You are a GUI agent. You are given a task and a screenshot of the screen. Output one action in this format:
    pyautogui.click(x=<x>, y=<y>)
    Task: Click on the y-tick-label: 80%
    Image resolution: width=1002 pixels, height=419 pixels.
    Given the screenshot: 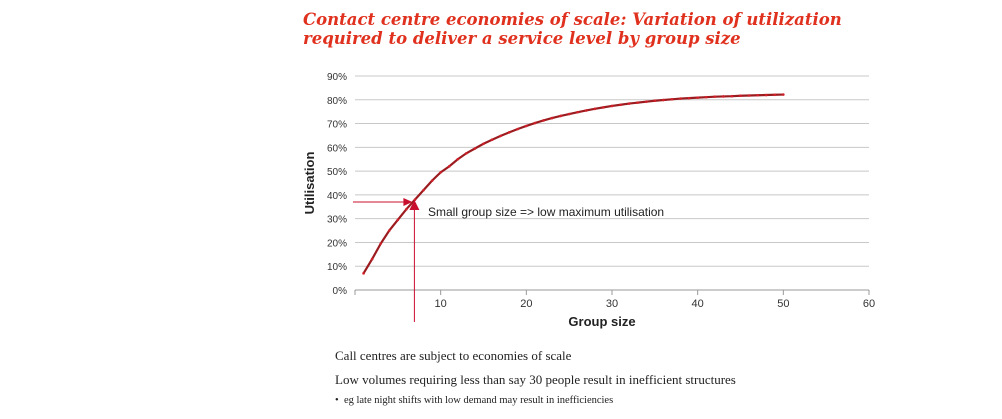 What is the action you would take?
    pyautogui.click(x=337, y=101)
    